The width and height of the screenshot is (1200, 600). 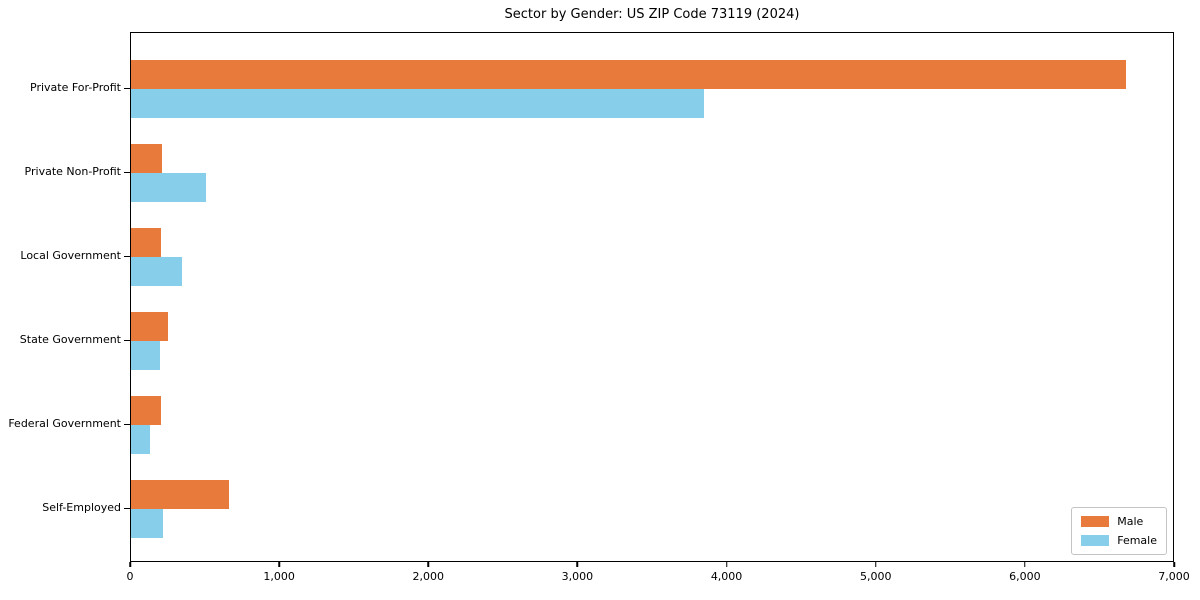 I want to click on y-tick-mark-state-government, so click(x=127, y=340).